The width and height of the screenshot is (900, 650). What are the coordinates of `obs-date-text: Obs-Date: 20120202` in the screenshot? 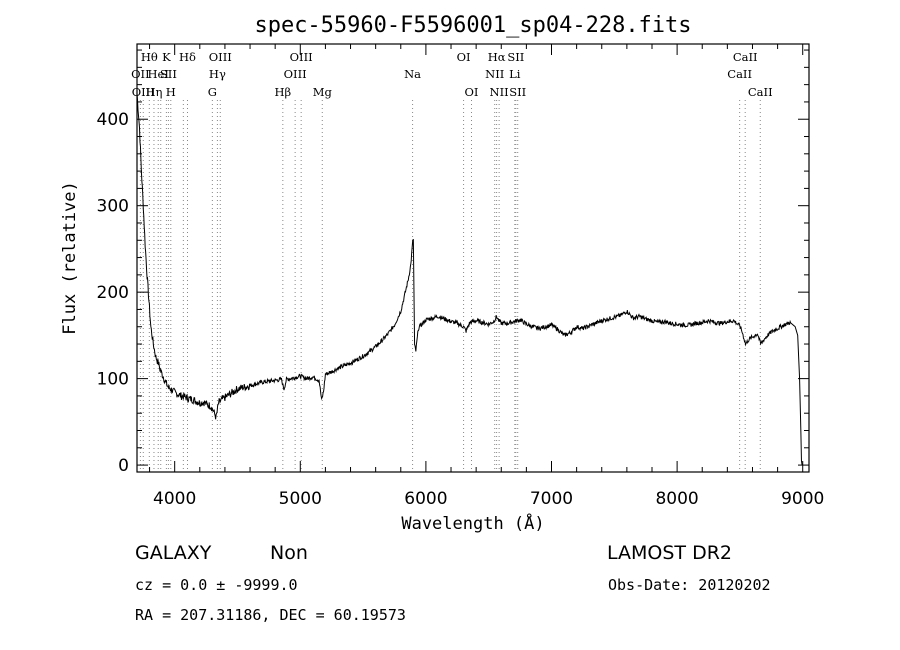 It's located at (689, 585).